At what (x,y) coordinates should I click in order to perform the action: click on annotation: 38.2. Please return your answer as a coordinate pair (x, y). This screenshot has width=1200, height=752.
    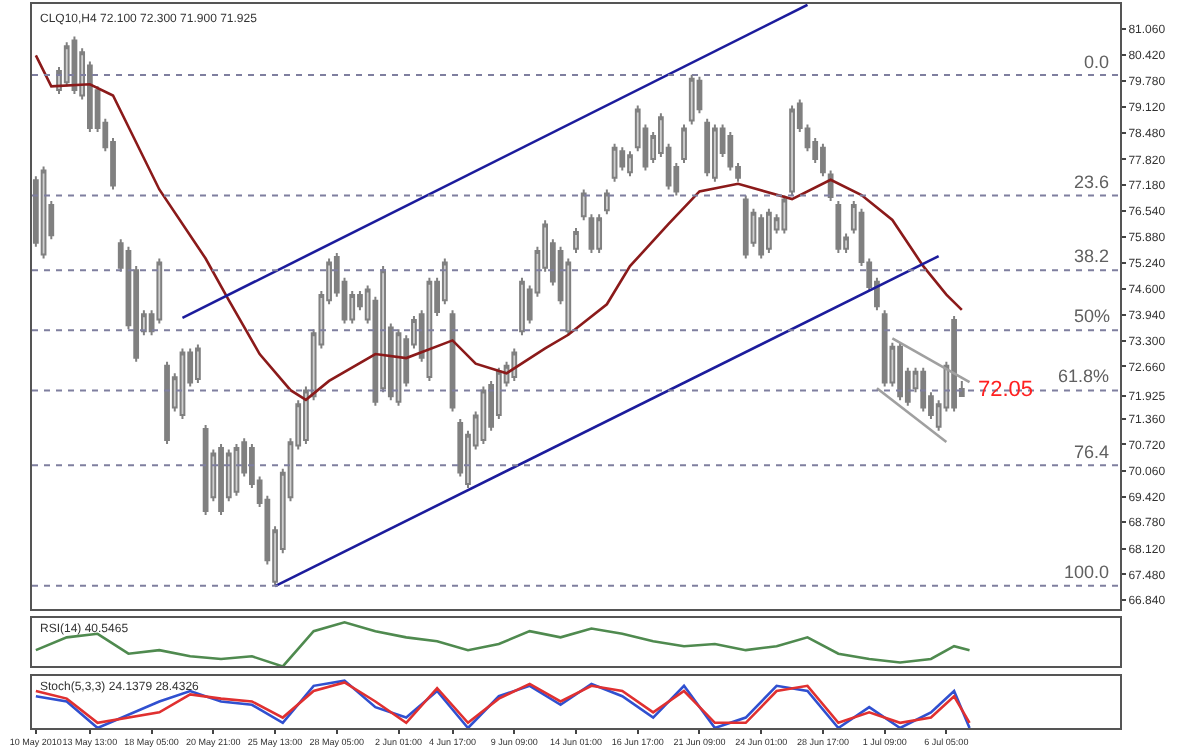
    Looking at the image, I should click on (1092, 256).